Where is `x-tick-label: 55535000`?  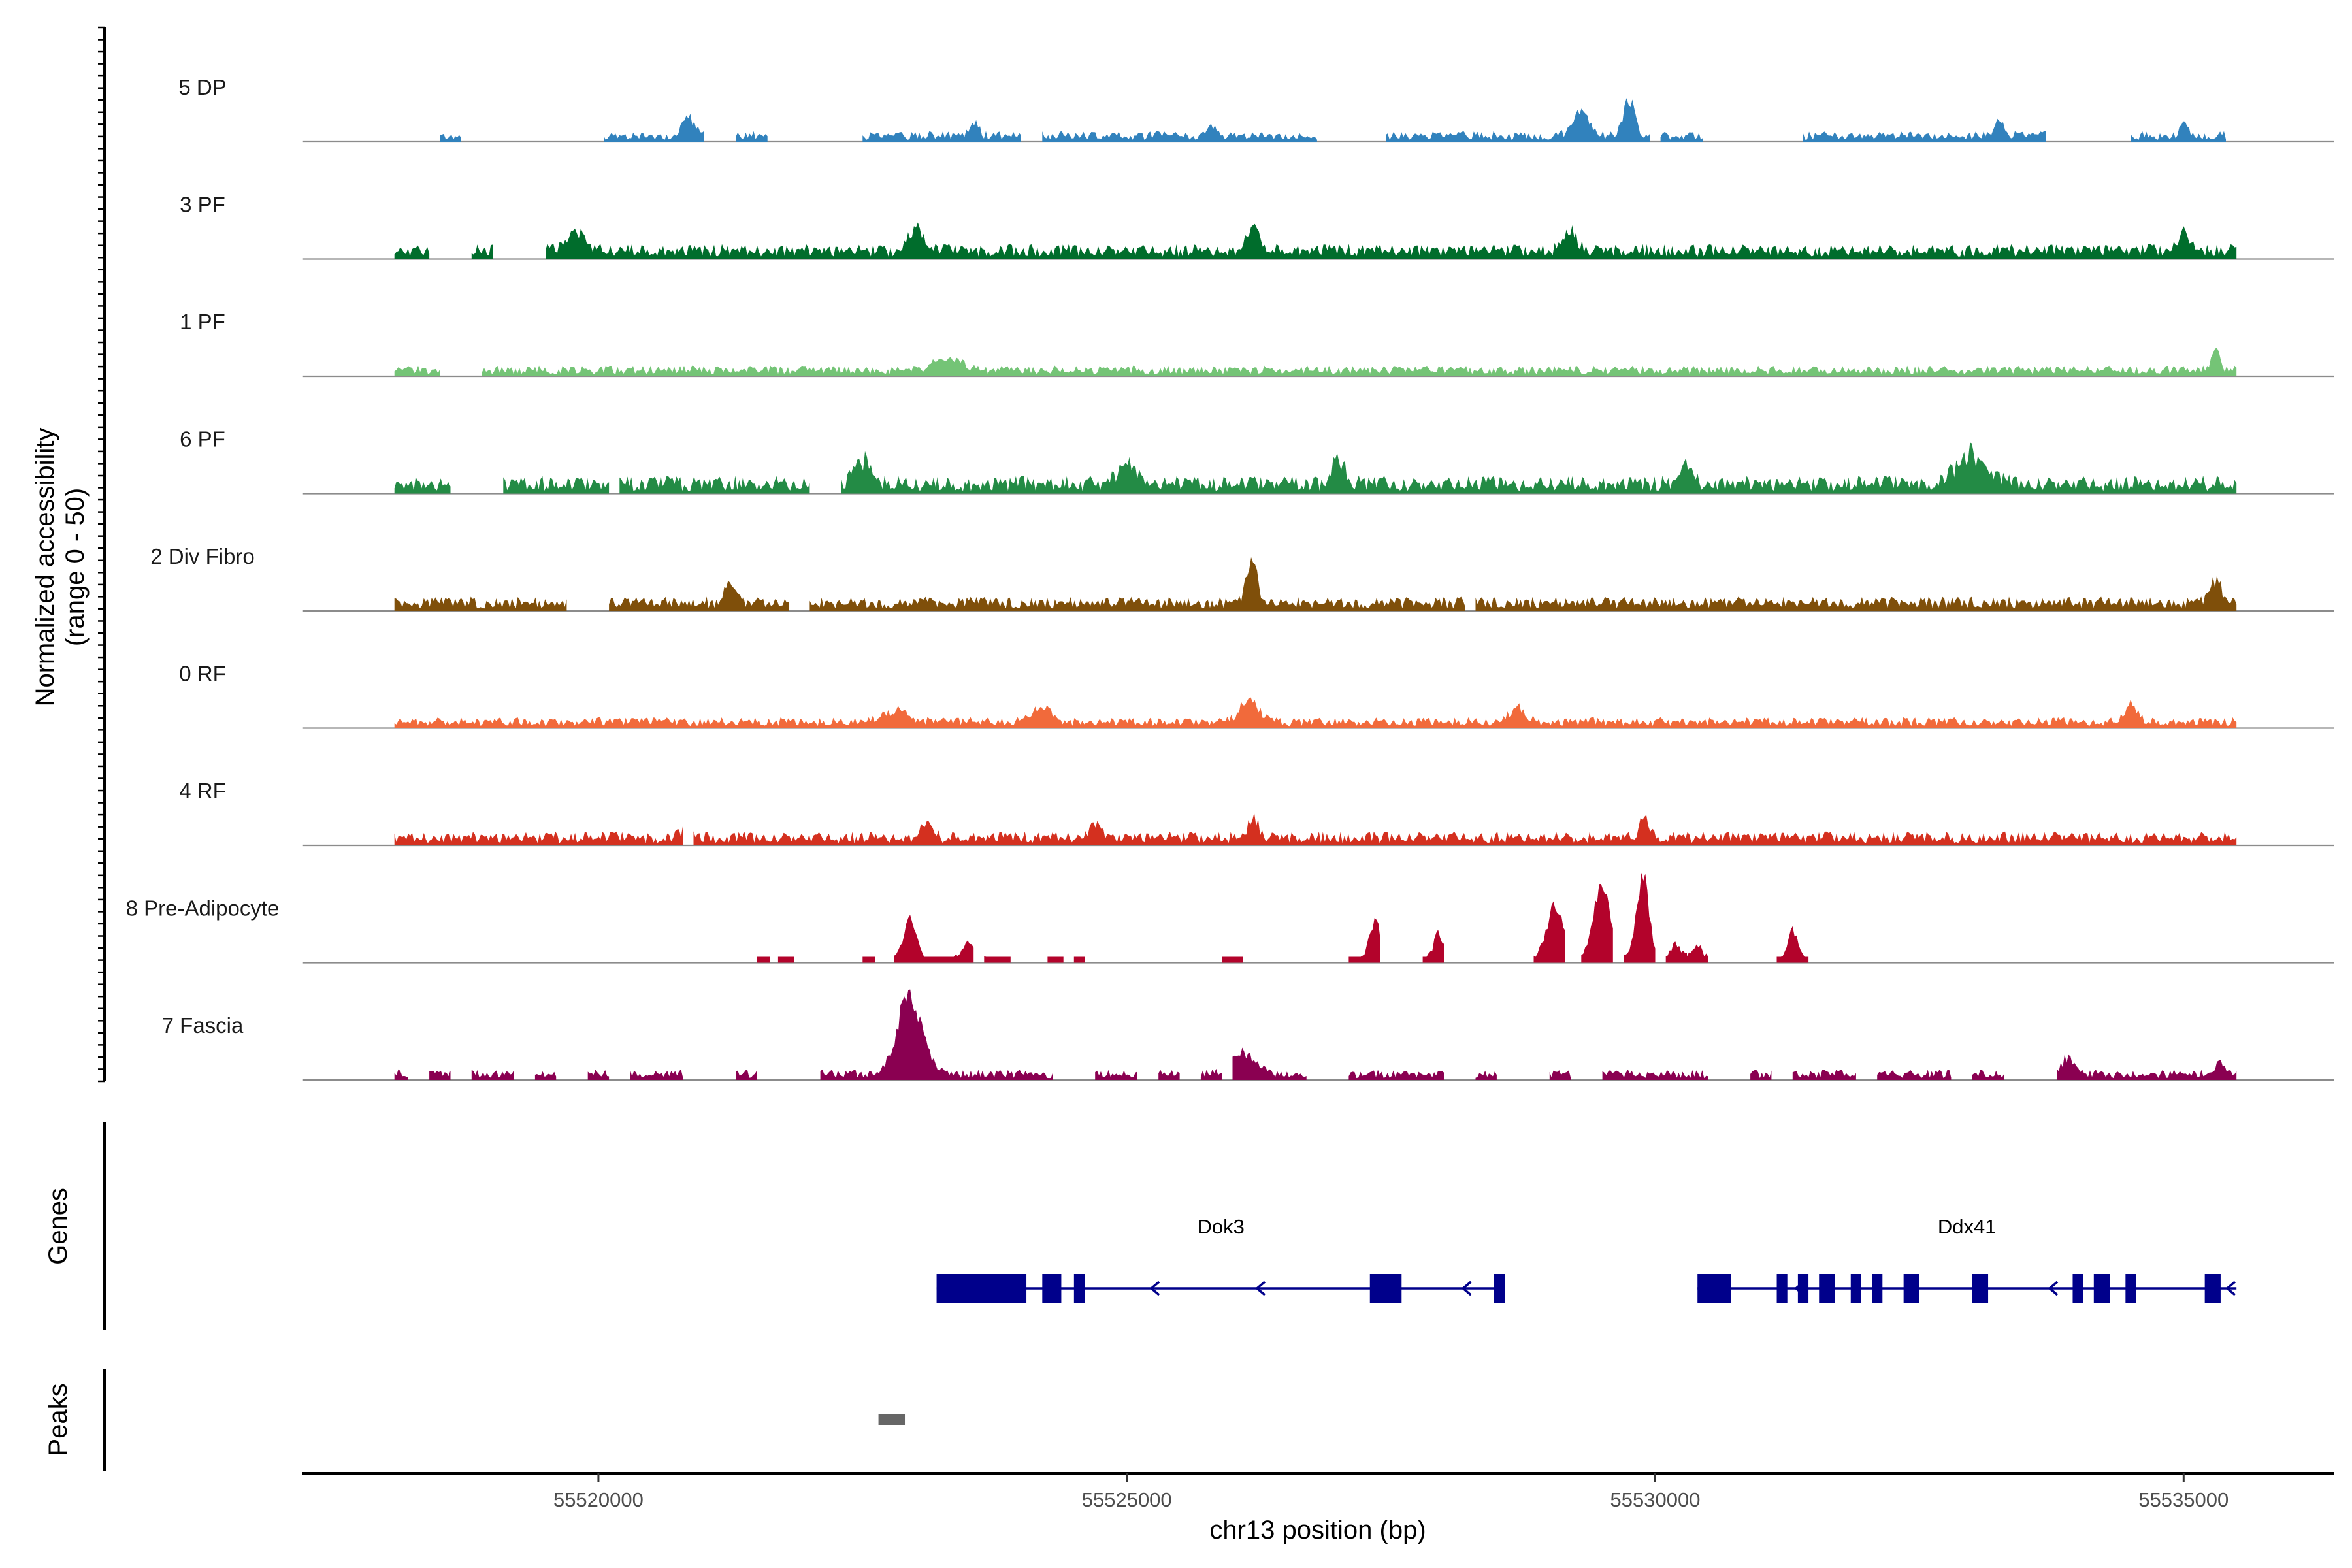 x-tick-label: 55535000 is located at coordinates (2183, 1499).